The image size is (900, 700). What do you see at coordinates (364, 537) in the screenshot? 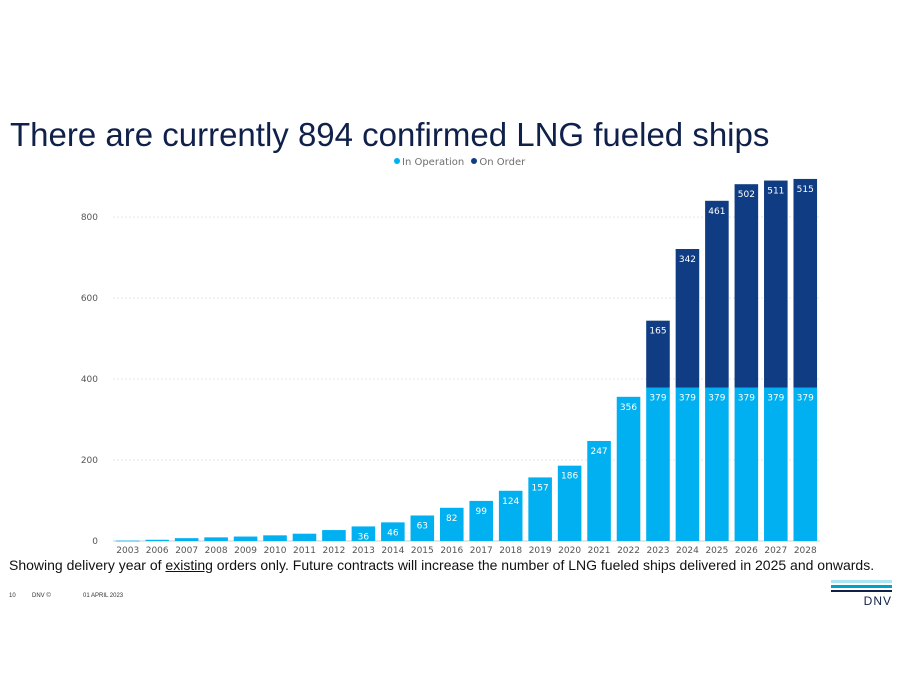
I see `data-label-in-operation: 36` at bounding box center [364, 537].